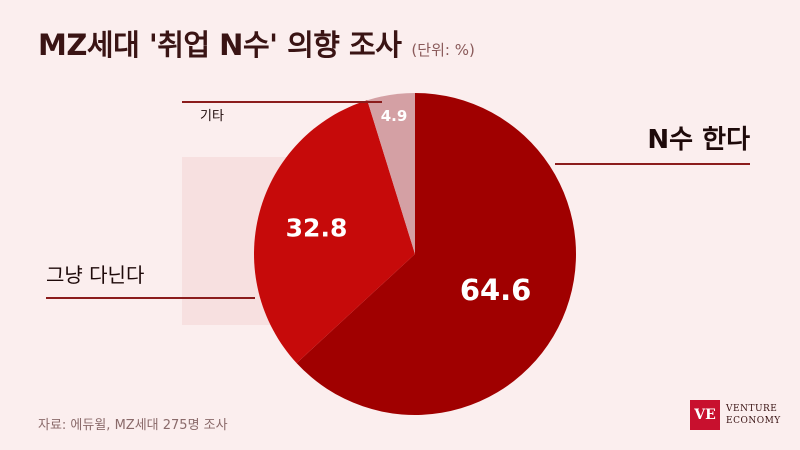 This screenshot has width=800, height=450. What do you see at coordinates (443, 50) in the screenshot?
I see `chart-unit: (단위: %)` at bounding box center [443, 50].